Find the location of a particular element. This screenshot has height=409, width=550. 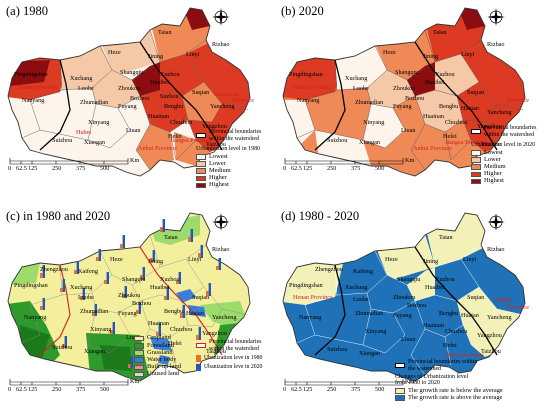

scale-tick: 125 is located at coordinates (308, 389).